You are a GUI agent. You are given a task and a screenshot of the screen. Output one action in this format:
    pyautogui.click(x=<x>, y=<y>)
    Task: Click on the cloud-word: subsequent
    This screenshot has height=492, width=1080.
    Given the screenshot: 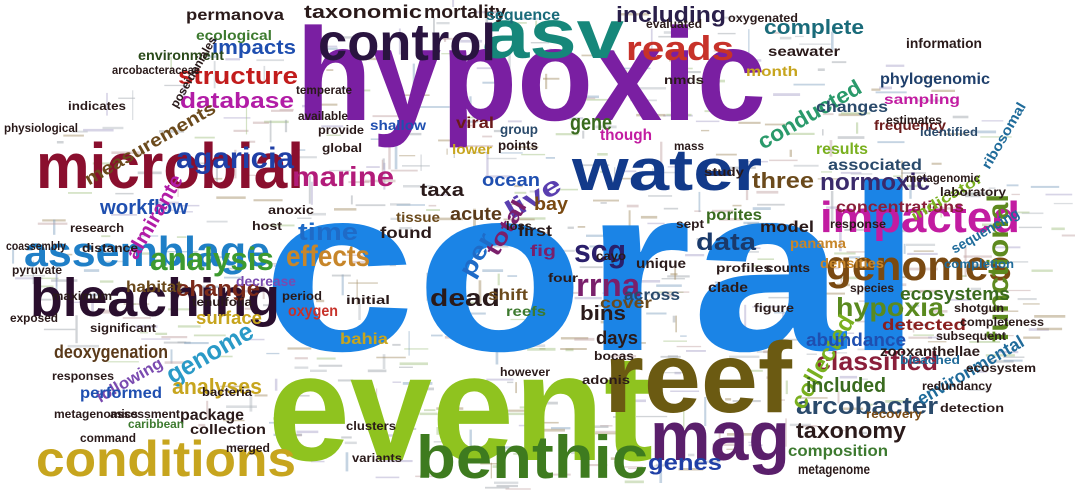 What is the action you would take?
    pyautogui.click(x=971, y=336)
    